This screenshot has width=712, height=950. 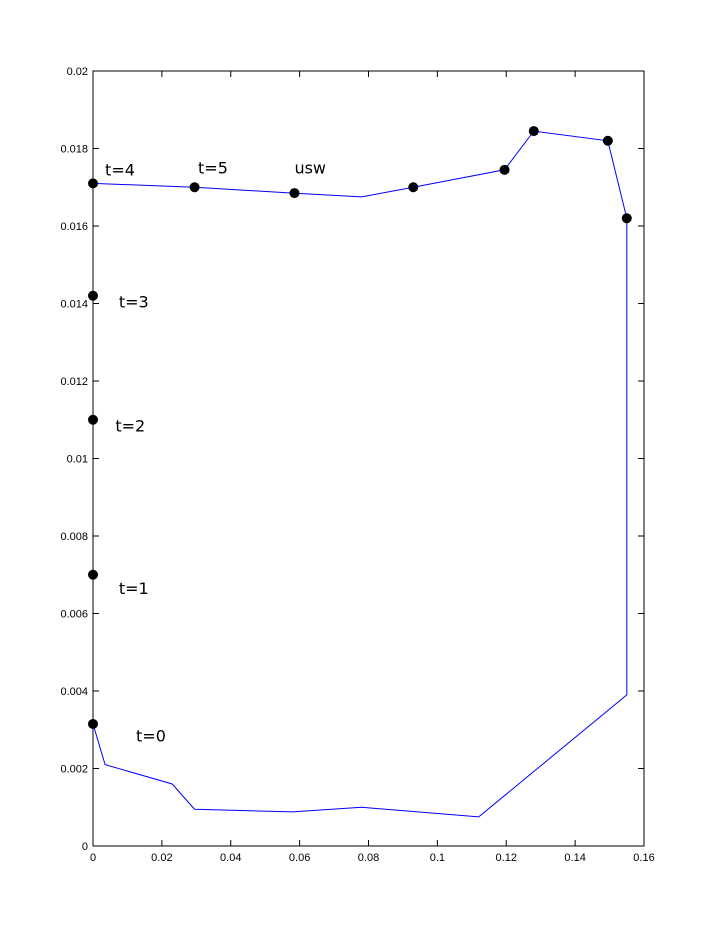 What do you see at coordinates (74, 615) in the screenshot?
I see `y-tick-label: 0.006` at bounding box center [74, 615].